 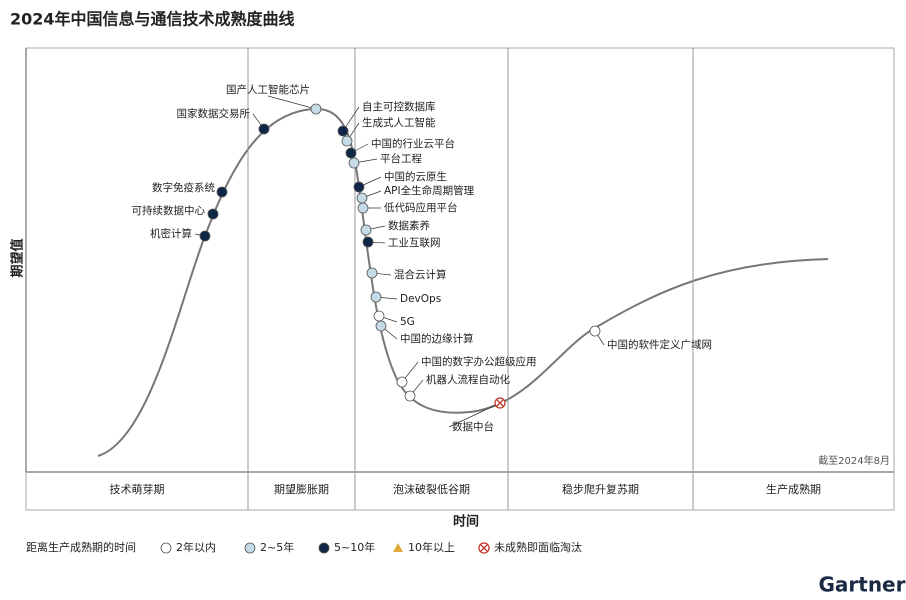 What do you see at coordinates (169, 210) in the screenshot?
I see `technology-label: 可持续数据中心` at bounding box center [169, 210].